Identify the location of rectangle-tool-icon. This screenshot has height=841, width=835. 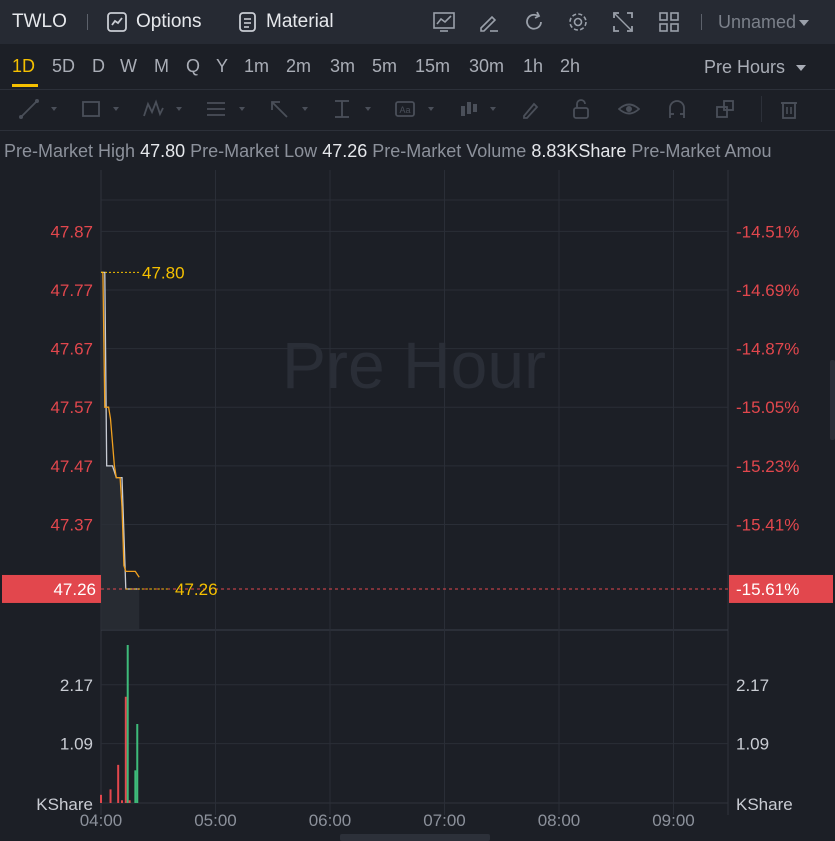
(91, 109).